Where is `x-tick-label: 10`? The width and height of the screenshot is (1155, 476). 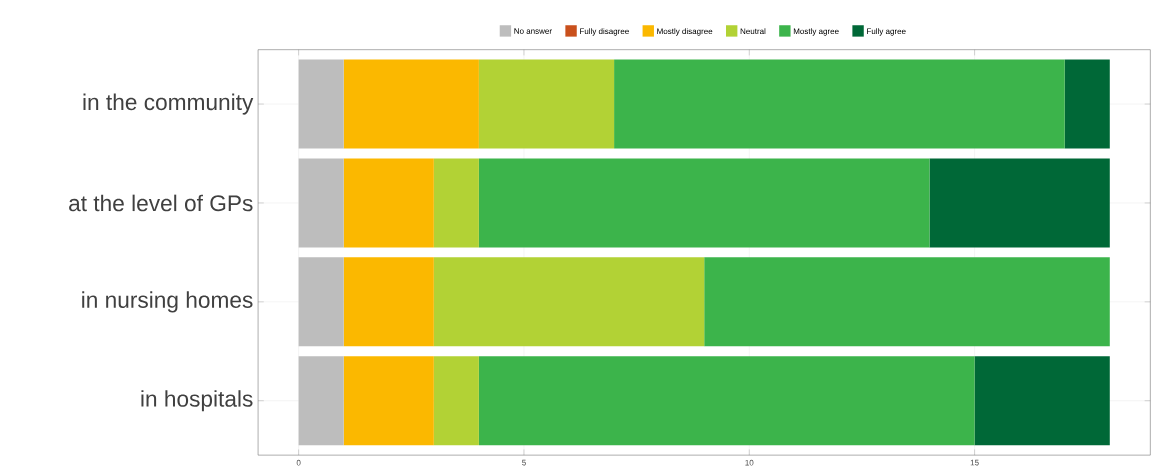
x-tick-label: 10 is located at coordinates (749, 462).